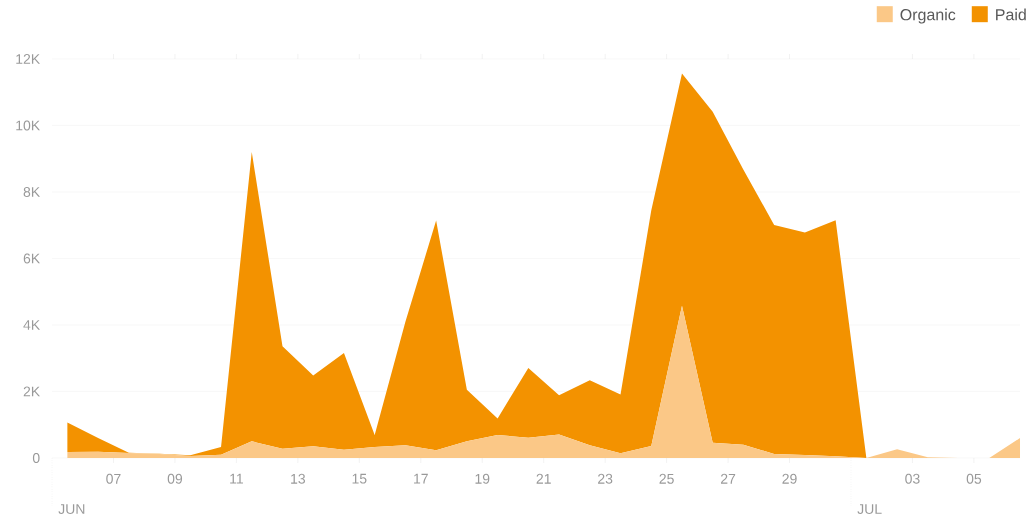 The width and height of the screenshot is (1033, 525). I want to click on x-tick-label: 11, so click(236, 478).